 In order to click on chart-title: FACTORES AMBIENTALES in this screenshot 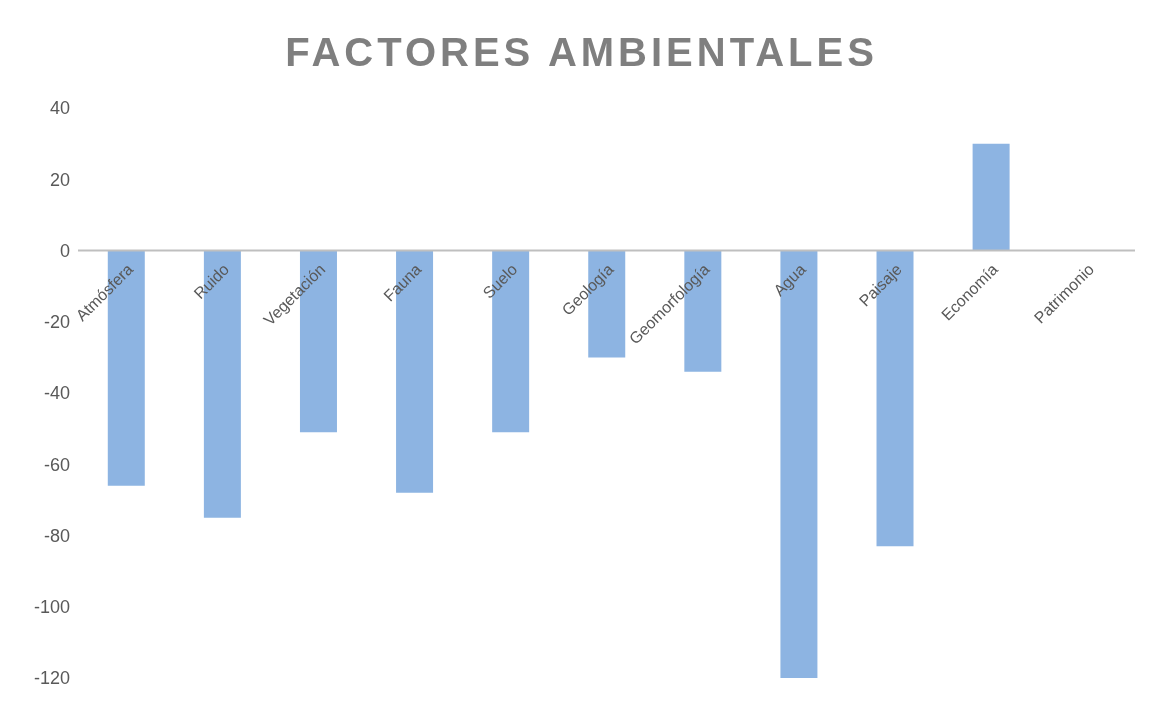, I will do `click(581, 52)`.